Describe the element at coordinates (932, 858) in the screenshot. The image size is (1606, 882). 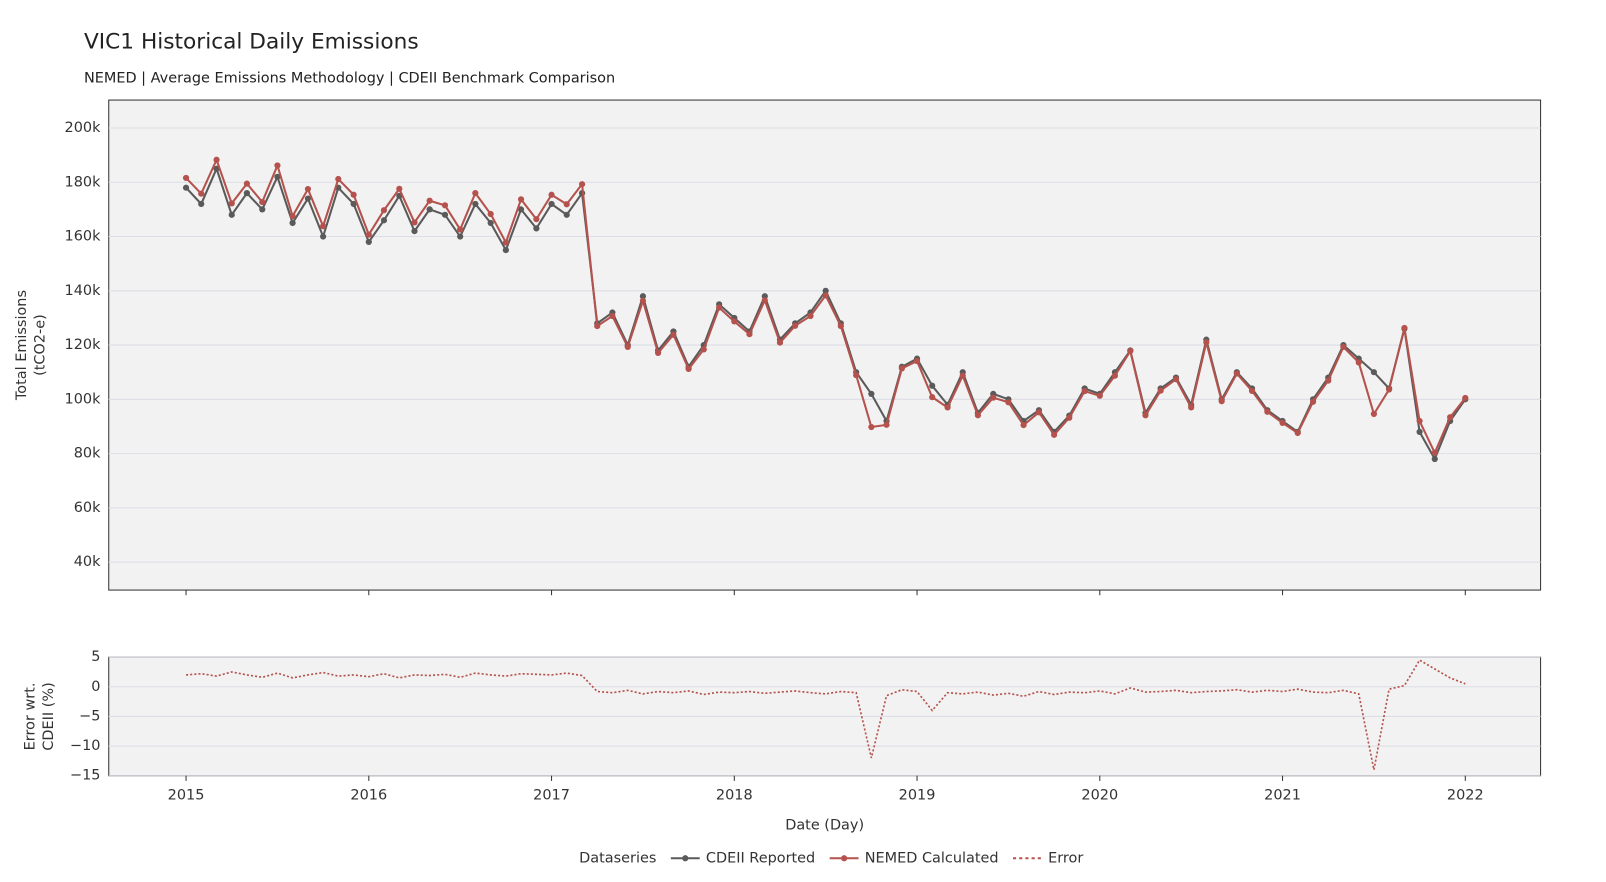
I see `legend-label: NEMED Calculated` at that location.